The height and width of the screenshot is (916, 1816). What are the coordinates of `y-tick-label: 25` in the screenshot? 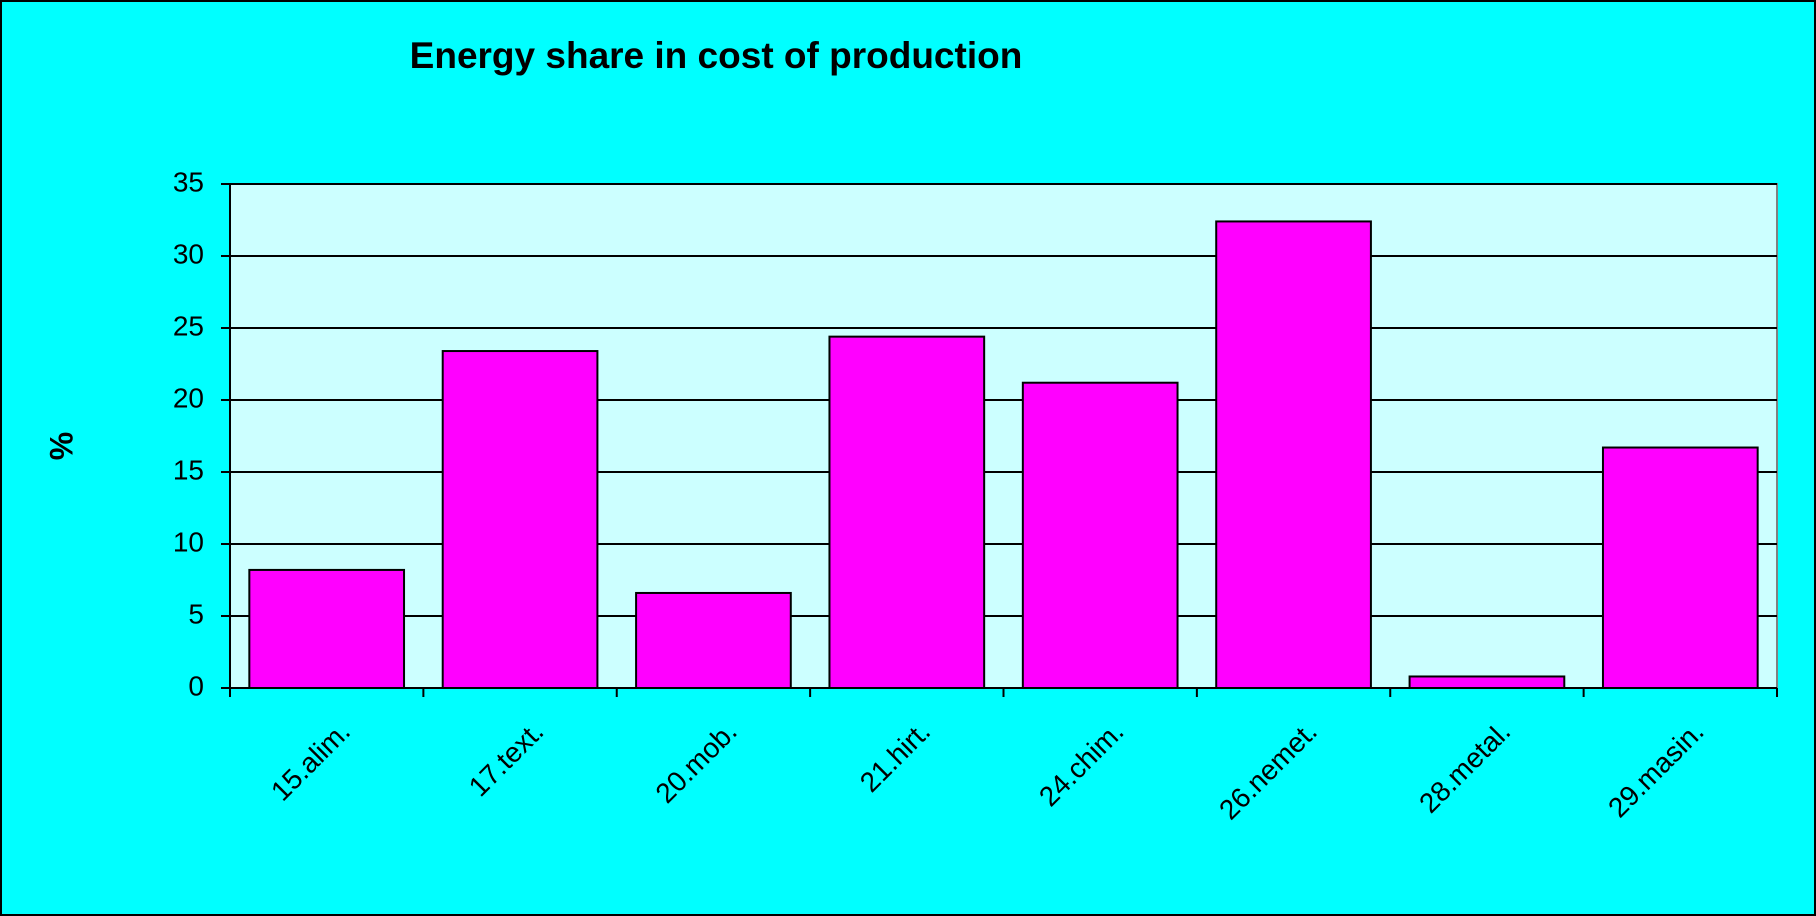 It's located at (188, 325).